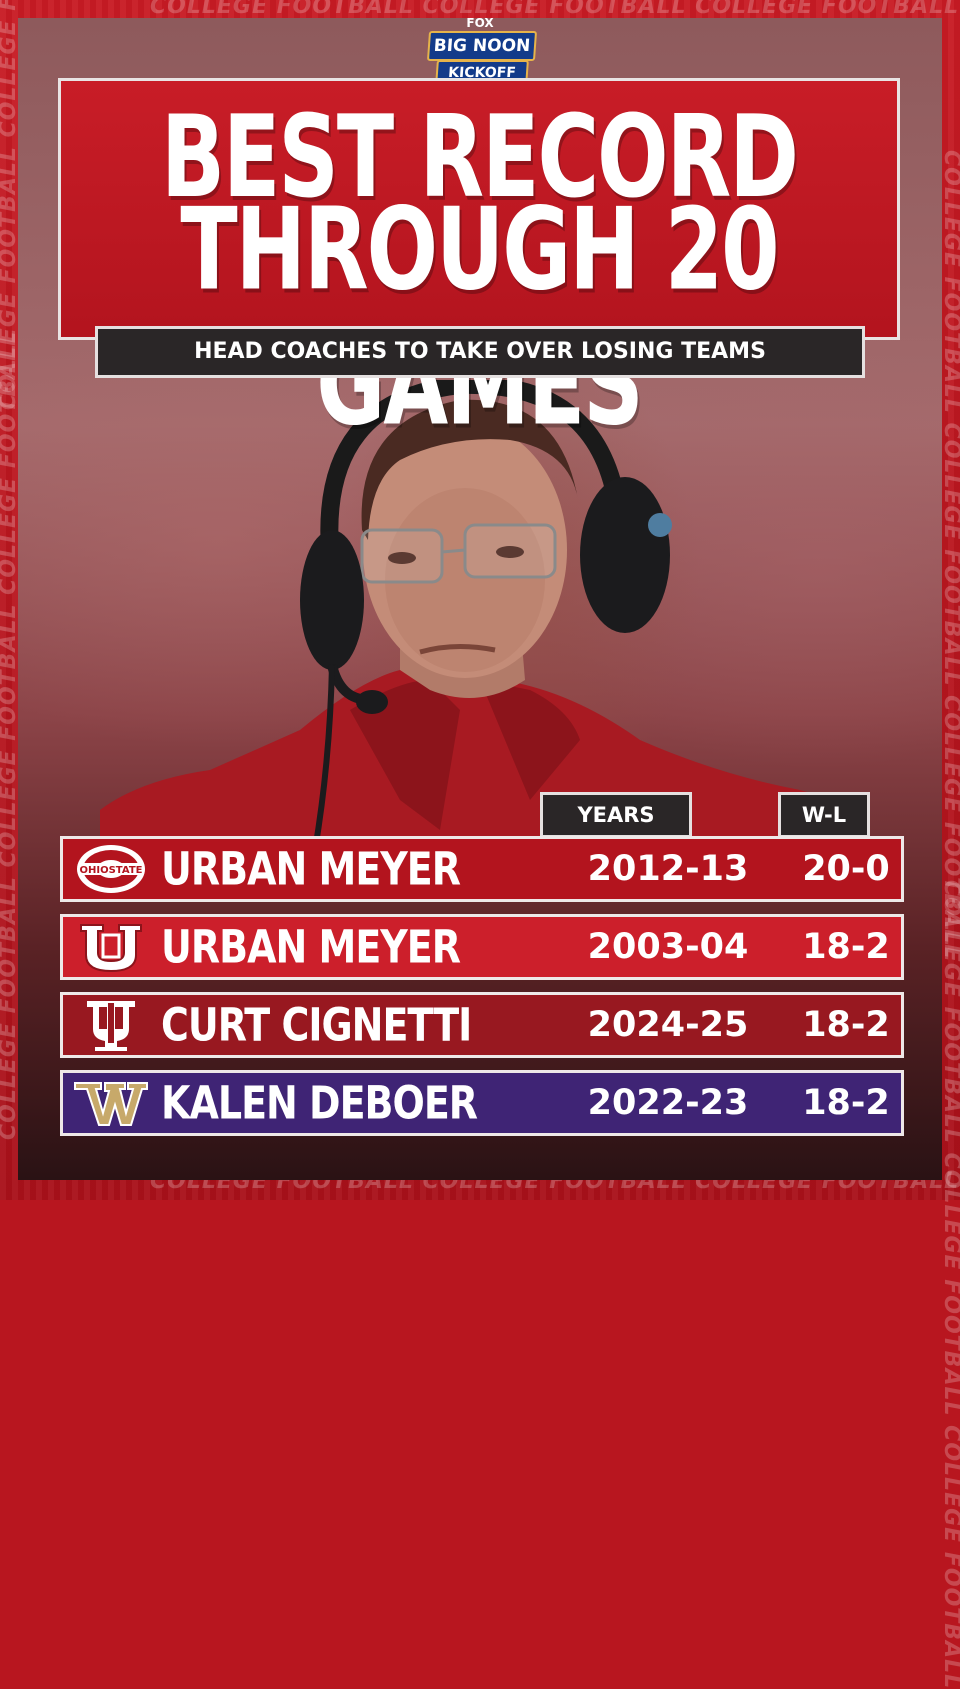  Describe the element at coordinates (846, 869) in the screenshot. I see `coach-record: 20-0` at that location.